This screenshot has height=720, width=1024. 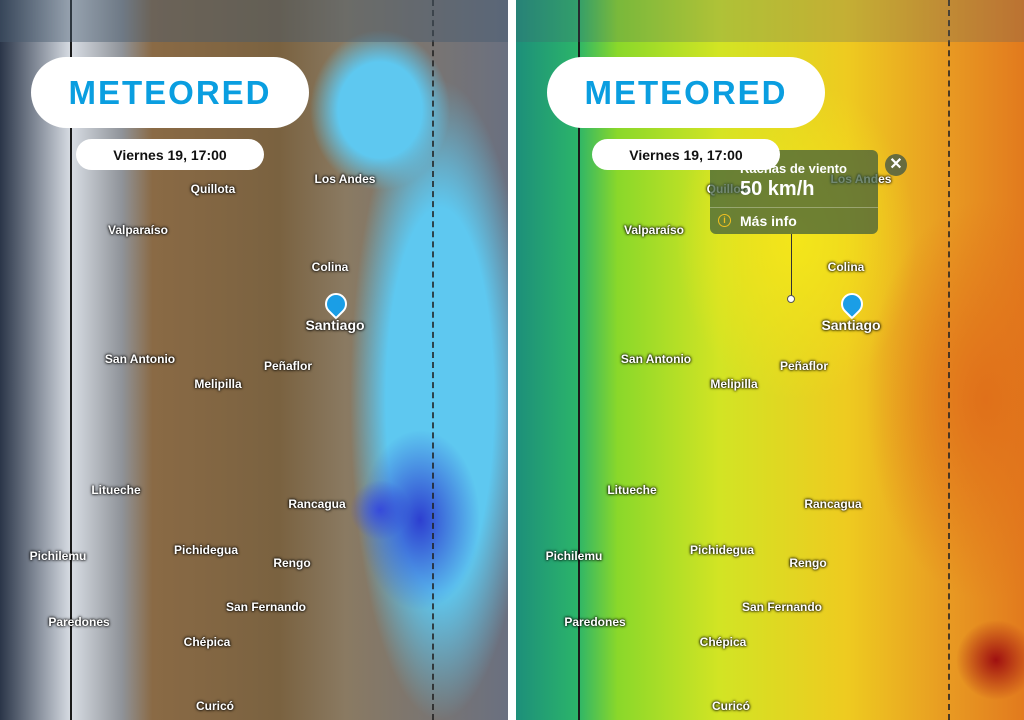 I want to click on popup-value: 50 km/h, so click(x=777, y=189).